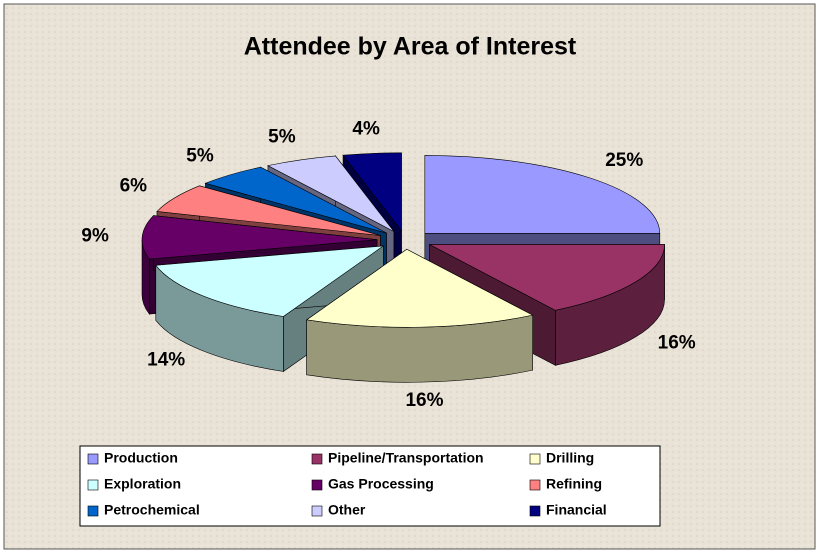  Describe the element at coordinates (142, 484) in the screenshot. I see `legend-label: Exploration` at that location.